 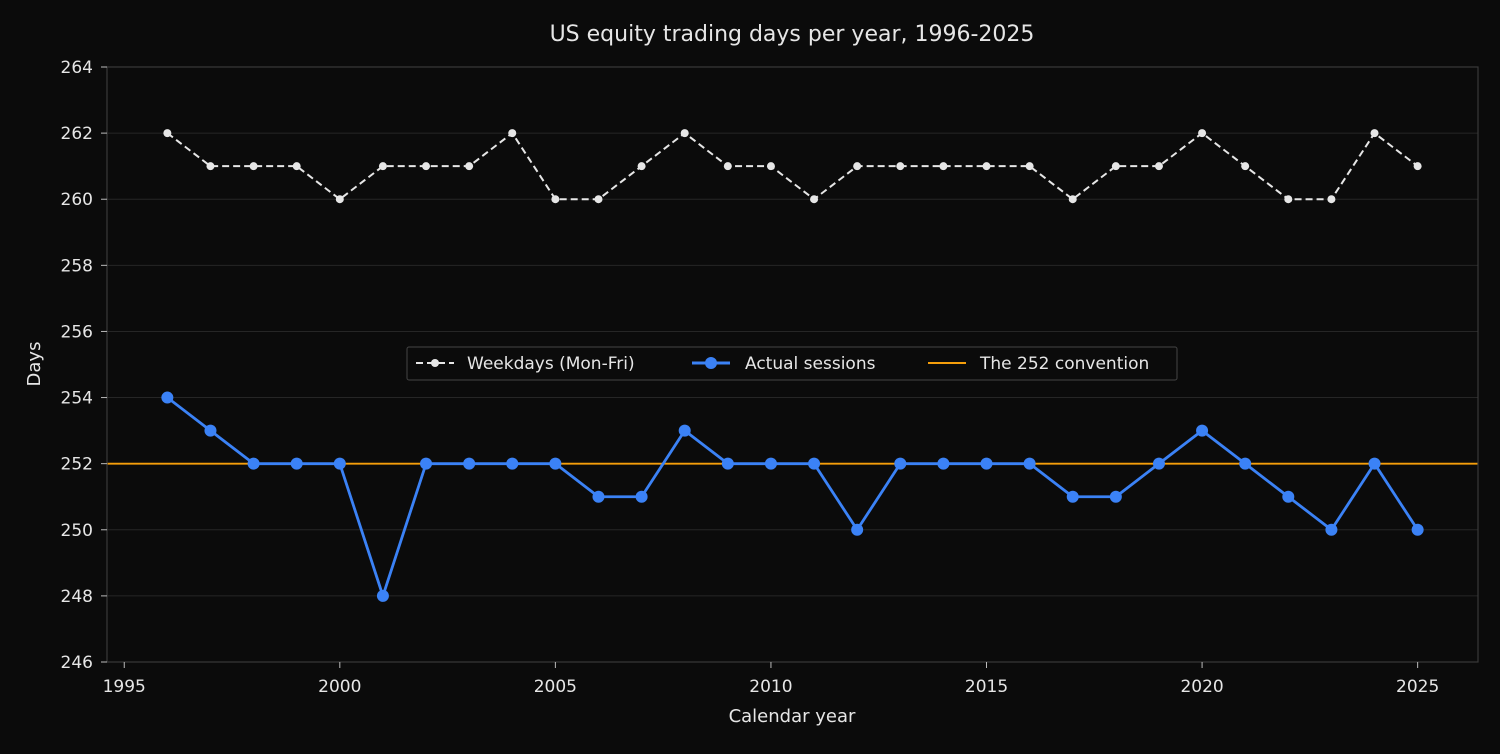 What do you see at coordinates (77, 332) in the screenshot?
I see `y-tick-label: 256` at bounding box center [77, 332].